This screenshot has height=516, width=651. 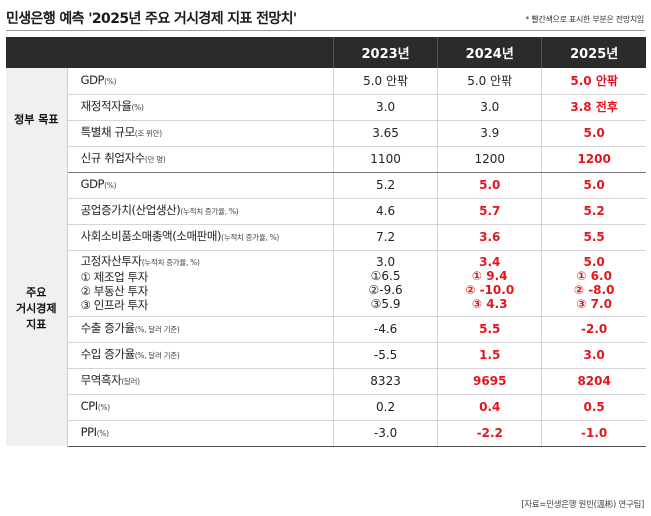 What do you see at coordinates (385, 159) in the screenshot?
I see `cell-2023: 1100` at bounding box center [385, 159].